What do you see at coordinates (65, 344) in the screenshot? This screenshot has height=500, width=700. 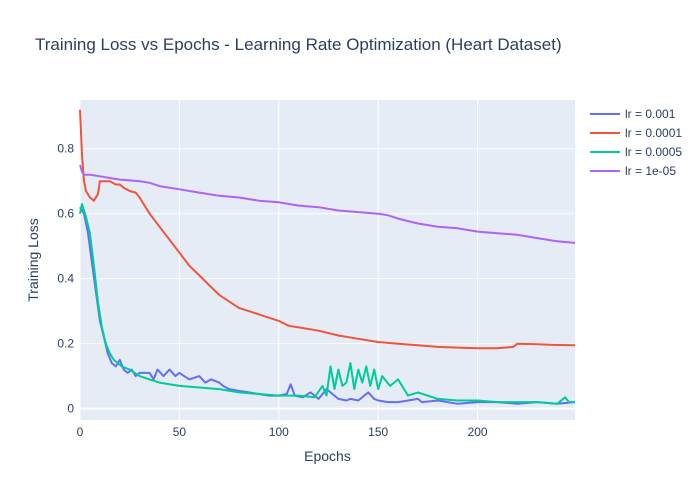 I see `y-tick-label: 0.2` at bounding box center [65, 344].